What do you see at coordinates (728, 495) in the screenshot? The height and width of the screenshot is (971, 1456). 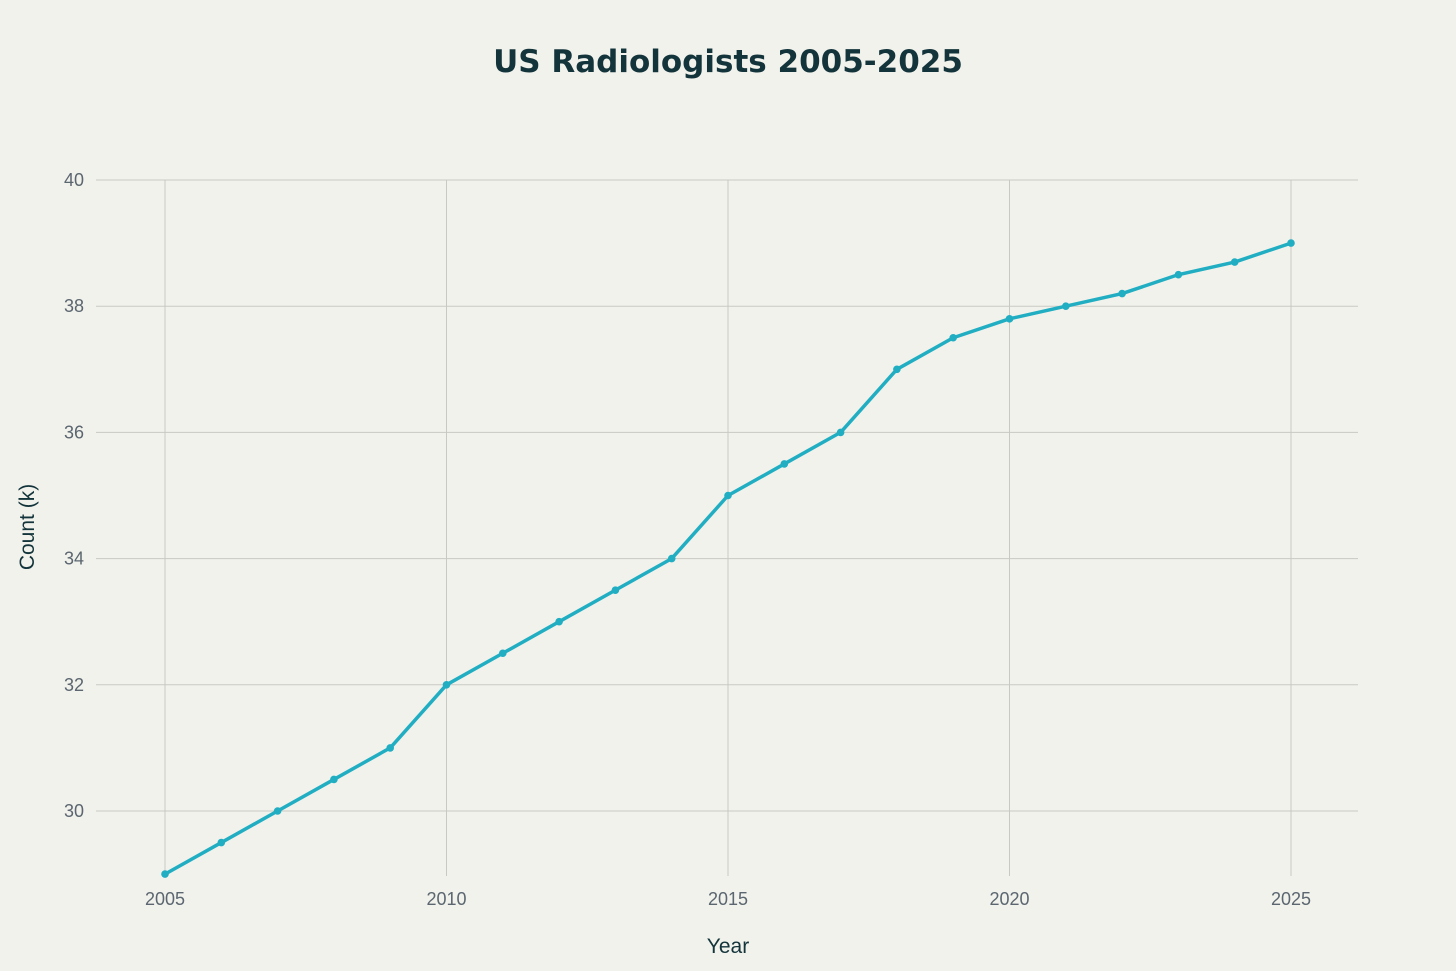 I see `data-point-2015` at bounding box center [728, 495].